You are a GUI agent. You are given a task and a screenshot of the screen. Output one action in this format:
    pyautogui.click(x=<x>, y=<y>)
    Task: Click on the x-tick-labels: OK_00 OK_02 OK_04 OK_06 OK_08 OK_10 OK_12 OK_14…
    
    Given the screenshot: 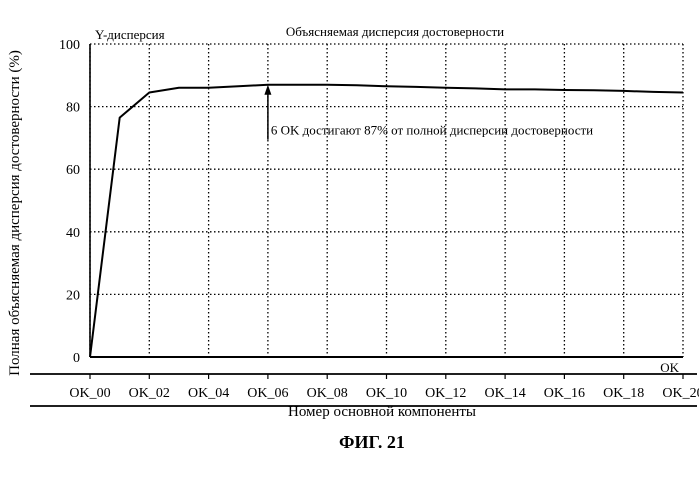 What is the action you would take?
    pyautogui.click(x=384, y=387)
    